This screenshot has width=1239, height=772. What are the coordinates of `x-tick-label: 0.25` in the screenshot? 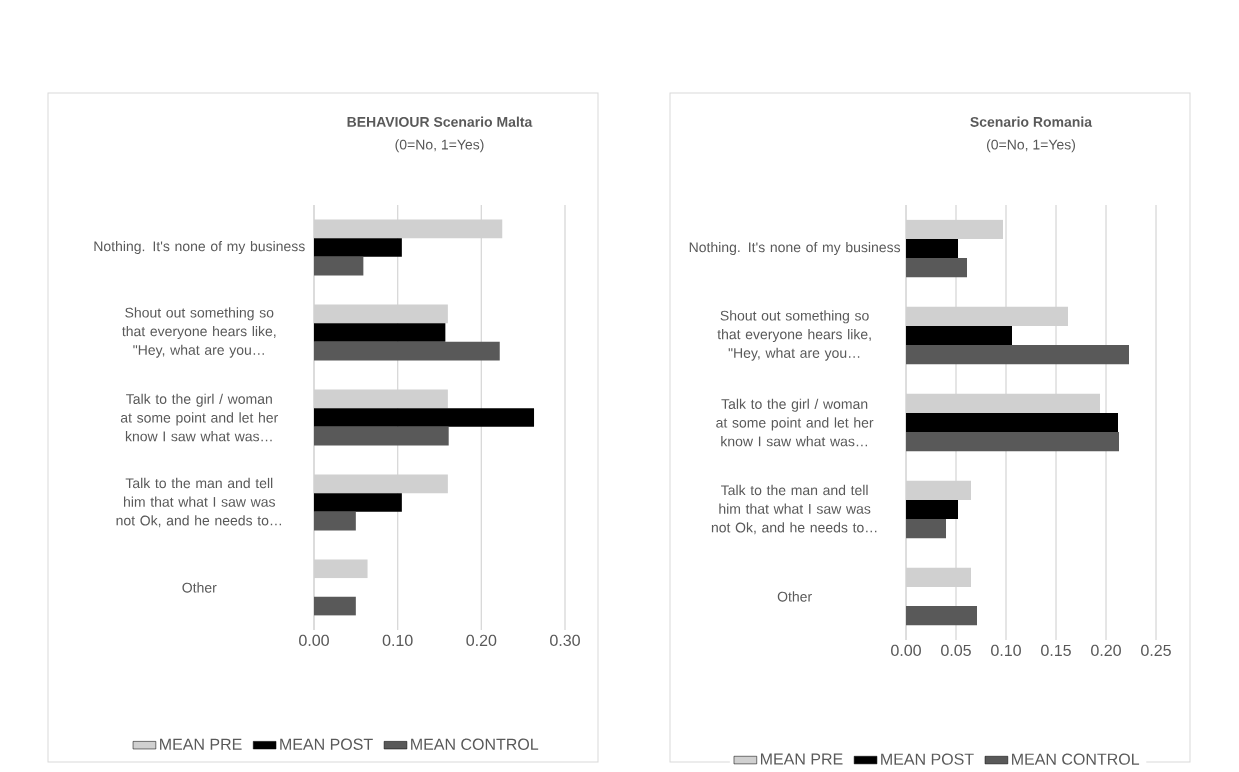 It's located at (1156, 650).